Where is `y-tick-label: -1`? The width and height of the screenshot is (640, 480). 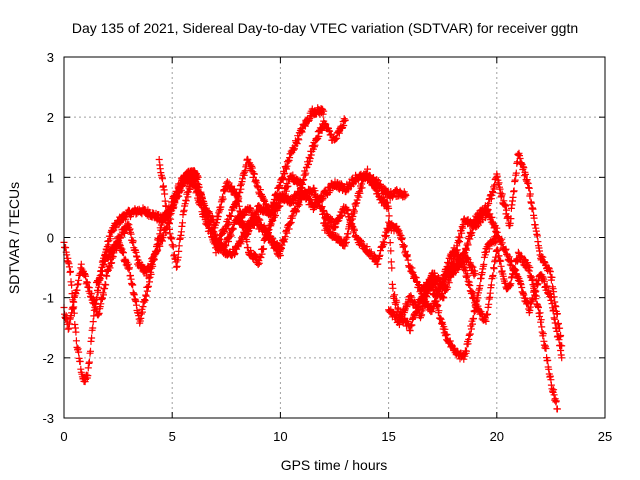
y-tick-label: -1 is located at coordinates (48, 298).